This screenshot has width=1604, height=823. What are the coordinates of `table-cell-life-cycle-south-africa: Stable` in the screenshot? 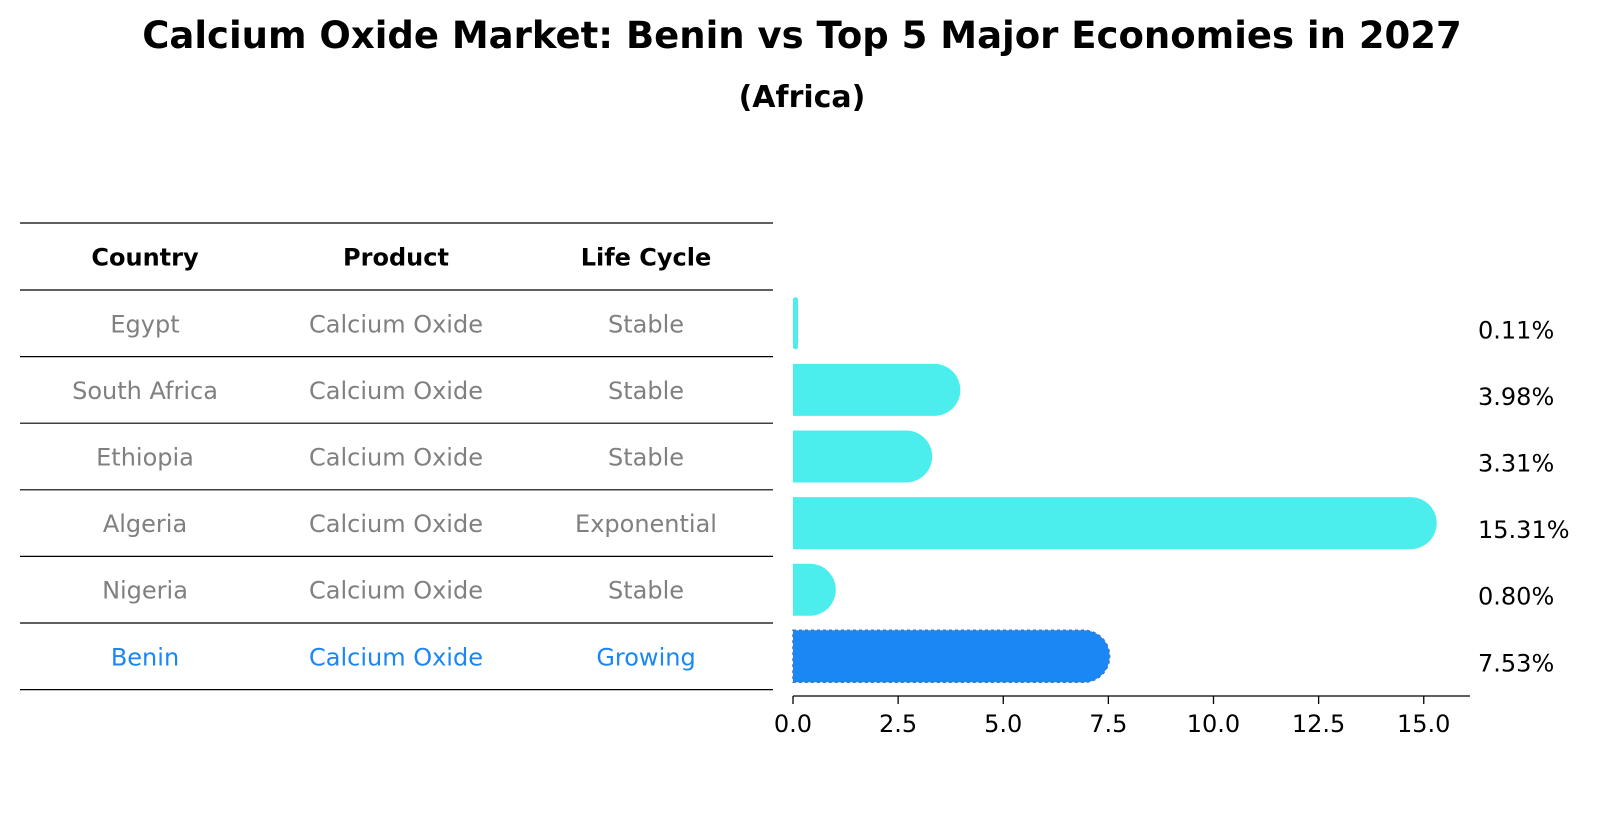 It's located at (646, 391).